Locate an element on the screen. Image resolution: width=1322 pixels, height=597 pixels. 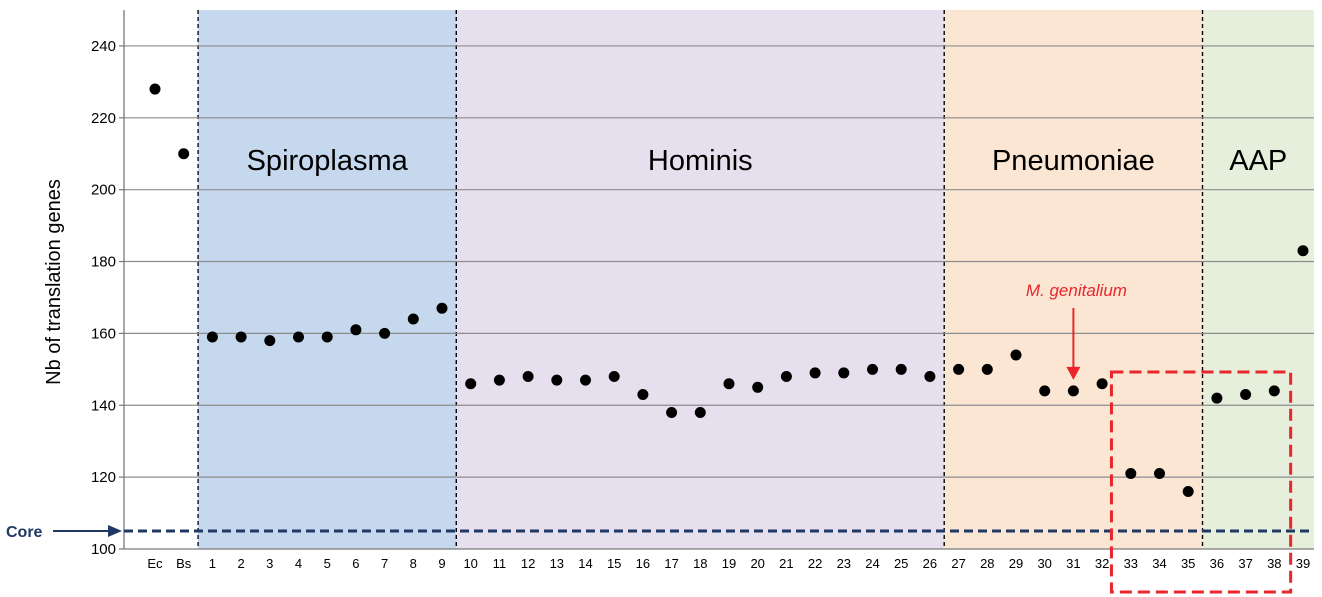
x-tick-label: 38 is located at coordinates (1274, 563).